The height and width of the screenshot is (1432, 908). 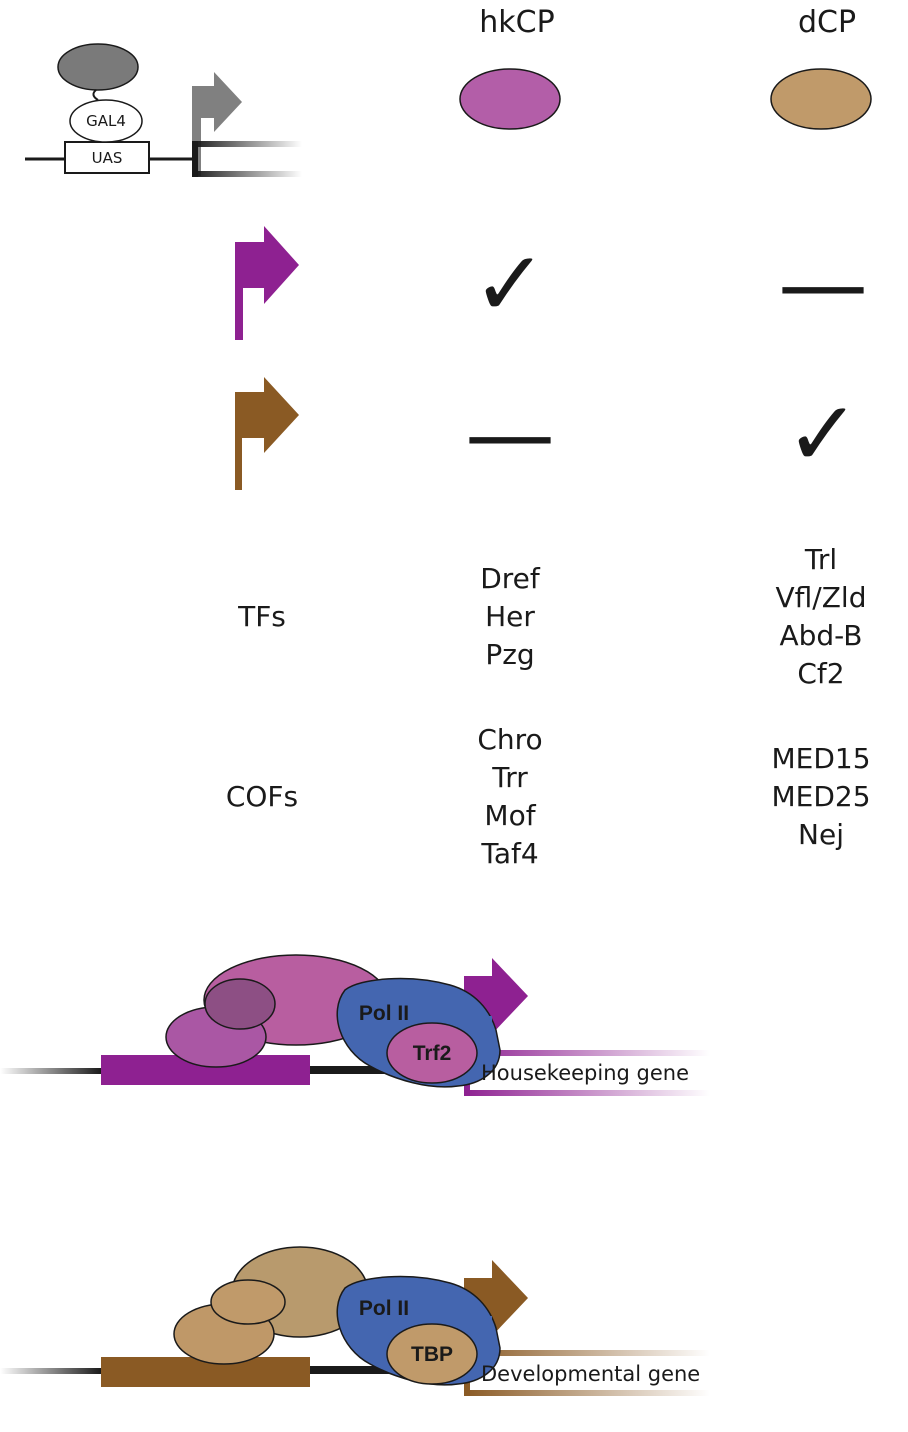 What do you see at coordinates (247, 144) in the screenshot?
I see `reporter-gene-top` at bounding box center [247, 144].